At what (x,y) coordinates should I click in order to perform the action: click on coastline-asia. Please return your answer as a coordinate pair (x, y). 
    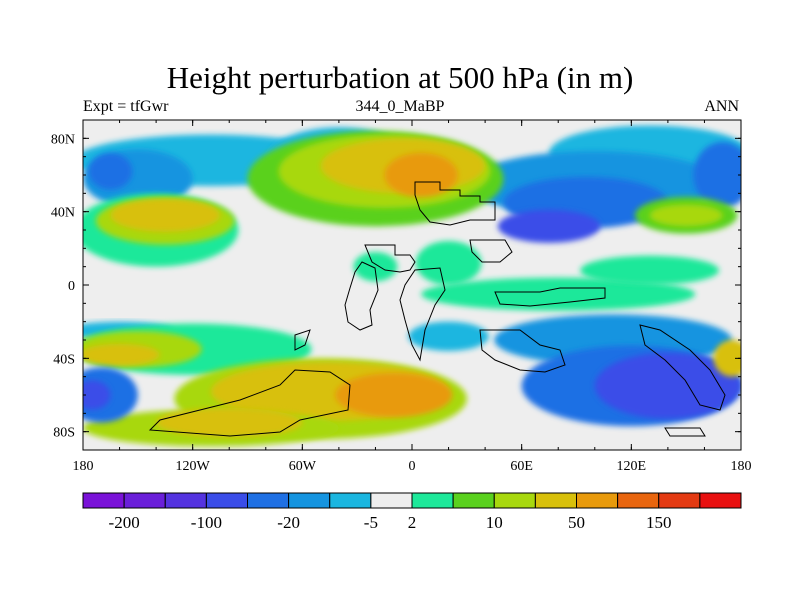
    Looking at the image, I should click on (455, 203).